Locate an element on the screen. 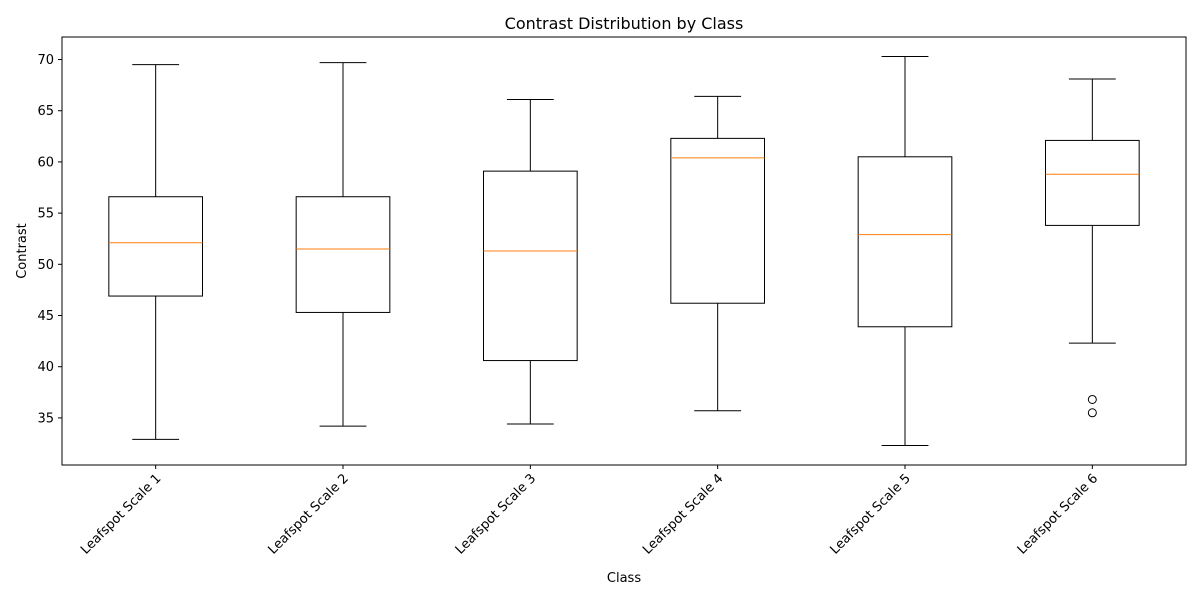 The width and height of the screenshot is (1200, 600). y-axis: 35 40 45 50 55 60 65 70 is located at coordinates (49, 239).